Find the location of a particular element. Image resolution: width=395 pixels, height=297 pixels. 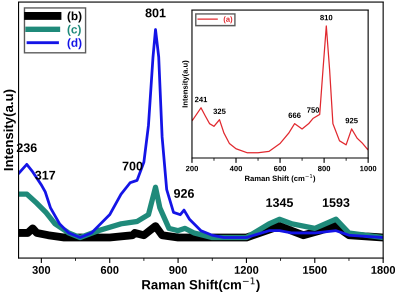

legend-label: (c) is located at coordinates (74, 30).